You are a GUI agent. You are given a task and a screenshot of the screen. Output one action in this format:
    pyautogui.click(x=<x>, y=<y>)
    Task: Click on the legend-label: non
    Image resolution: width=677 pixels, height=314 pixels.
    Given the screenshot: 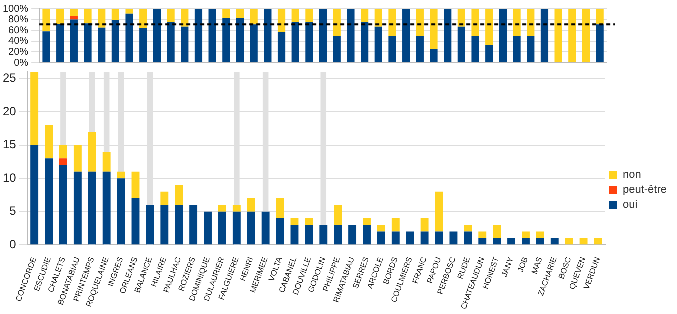 What is the action you would take?
    pyautogui.click(x=632, y=175)
    